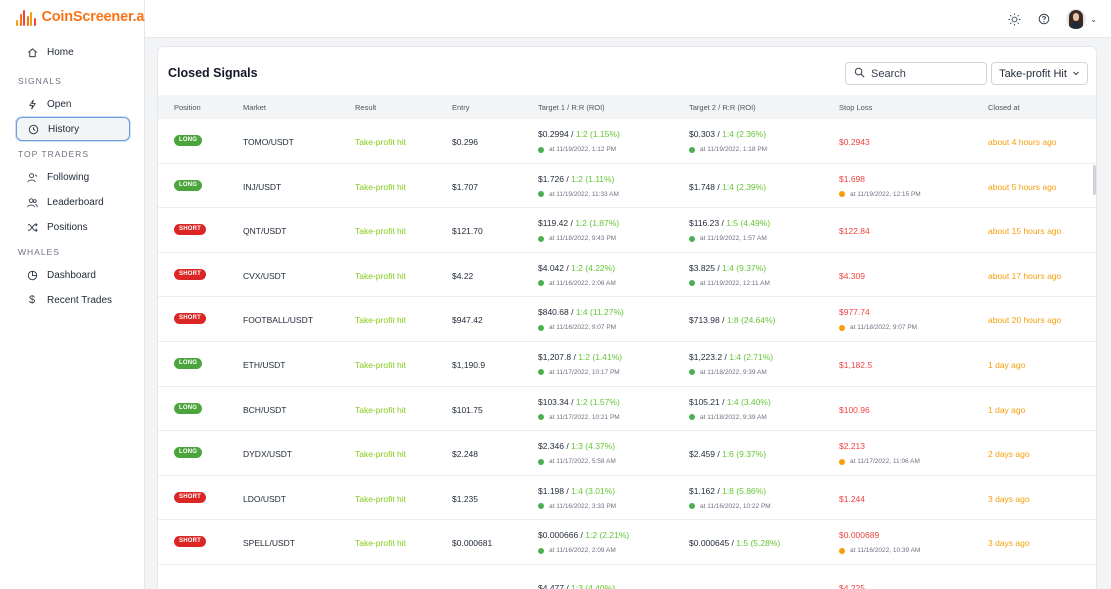  Describe the element at coordinates (579, 372) in the screenshot. I see `target-1-hit: at 11/17/2022, 10:17 PM` at that location.